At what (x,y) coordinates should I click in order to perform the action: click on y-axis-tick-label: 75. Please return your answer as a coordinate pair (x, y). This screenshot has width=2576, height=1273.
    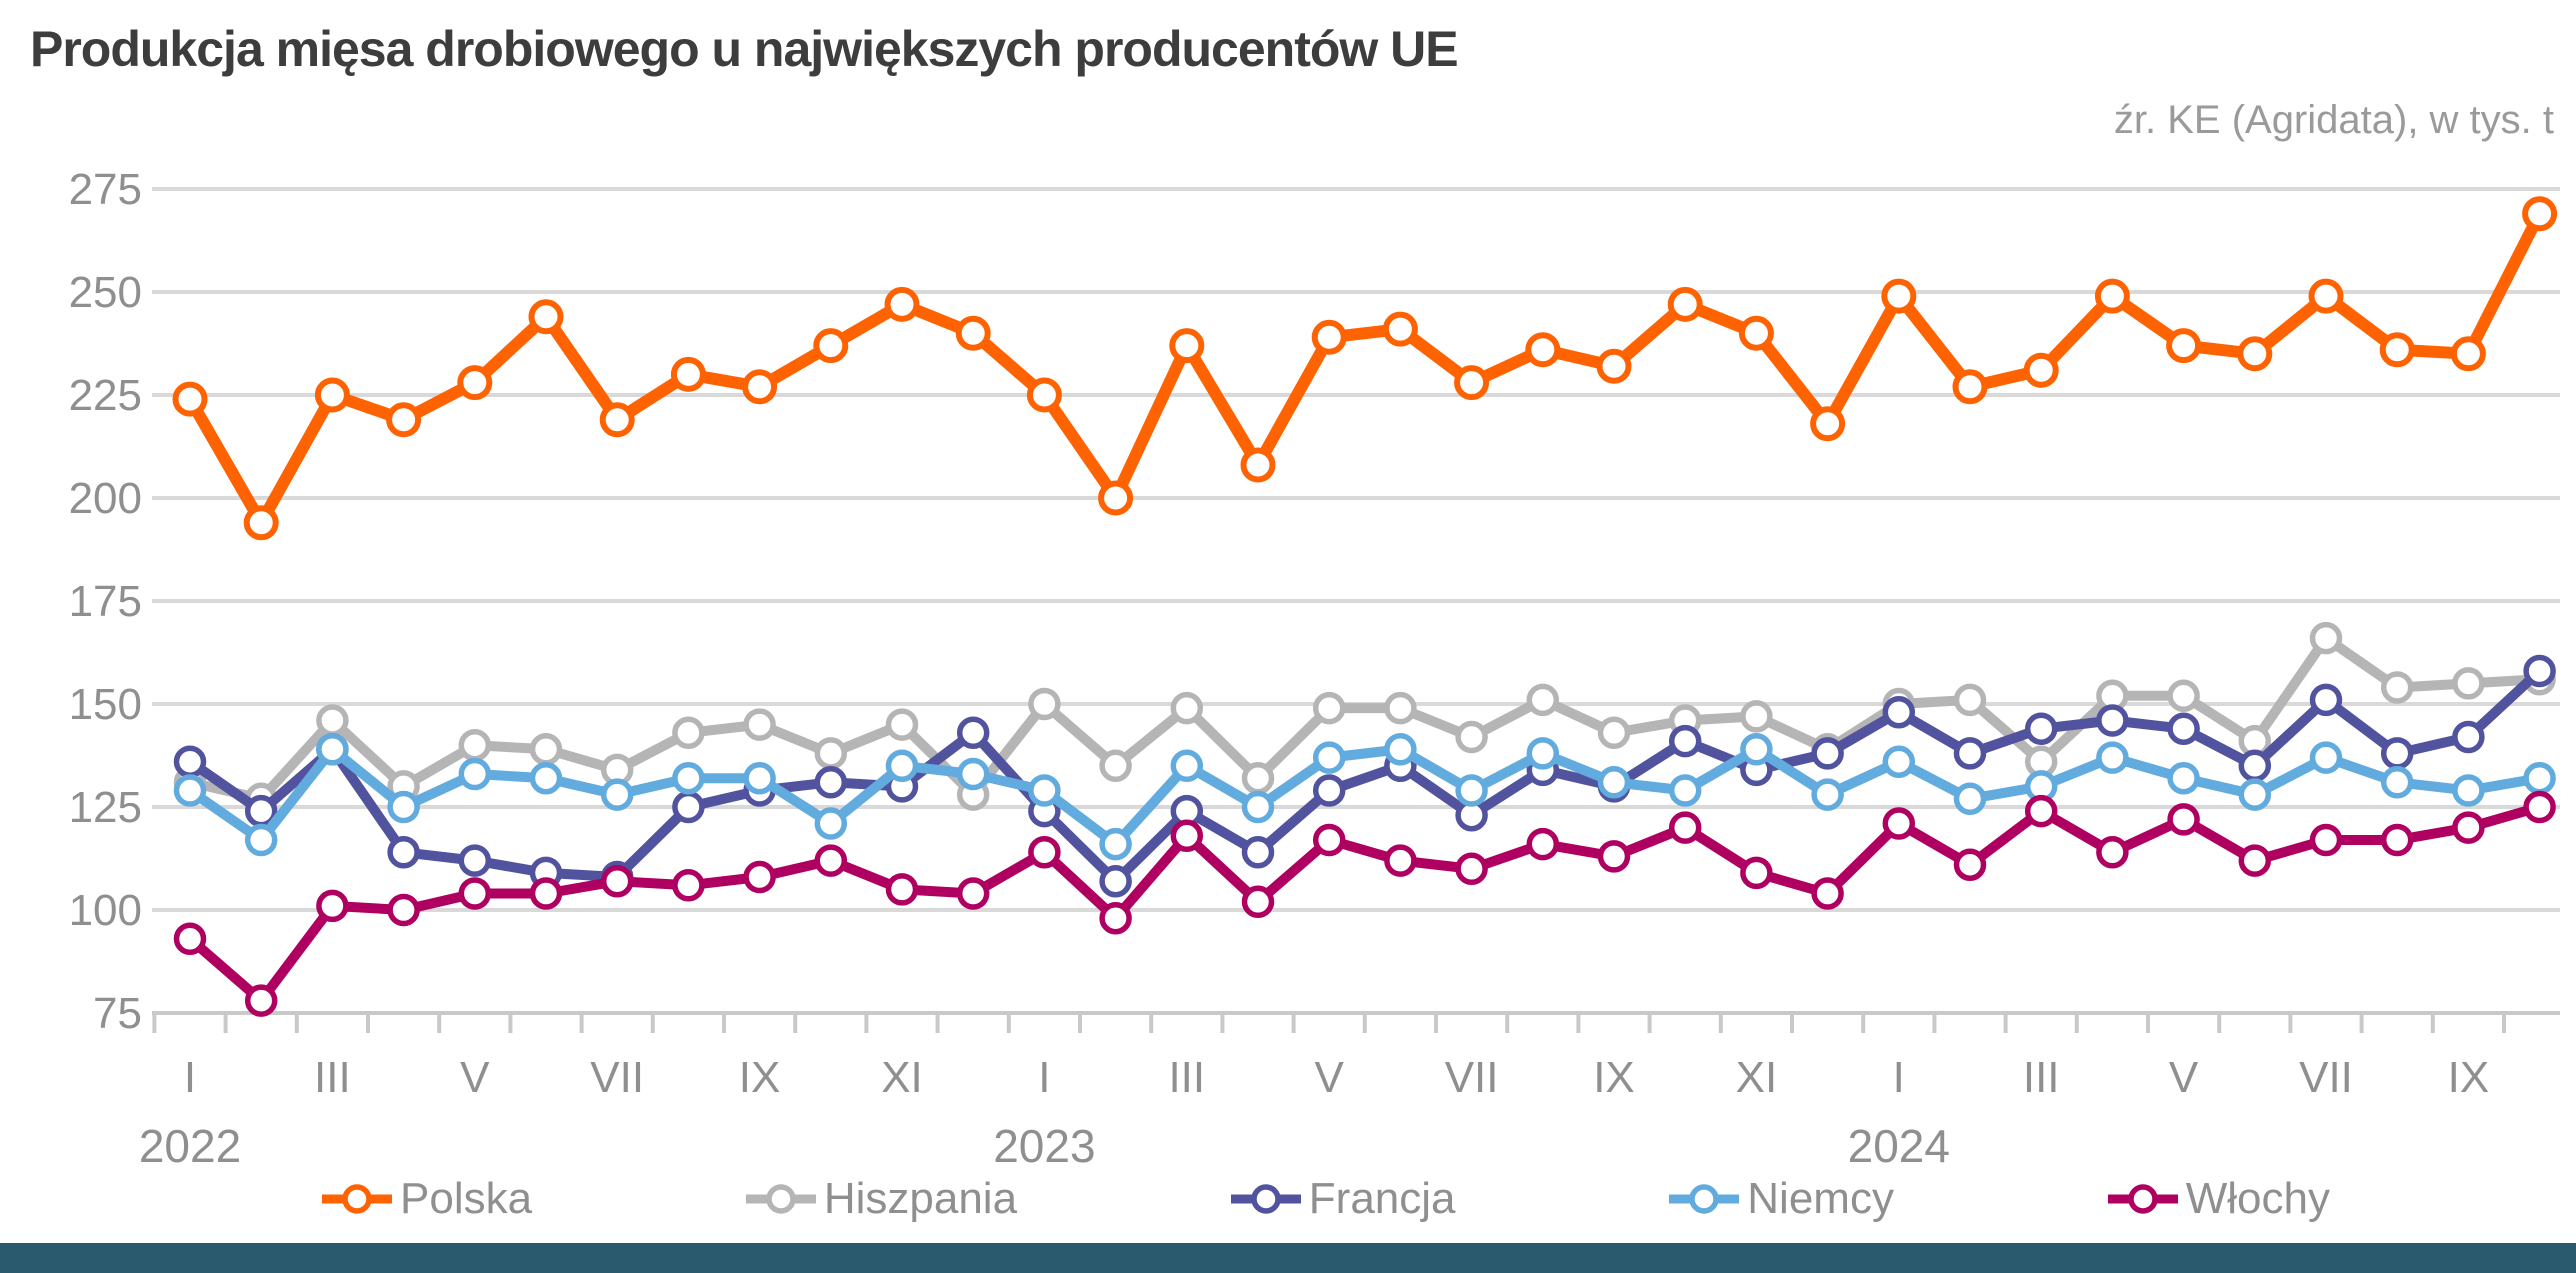
    Looking at the image, I should click on (117, 1013).